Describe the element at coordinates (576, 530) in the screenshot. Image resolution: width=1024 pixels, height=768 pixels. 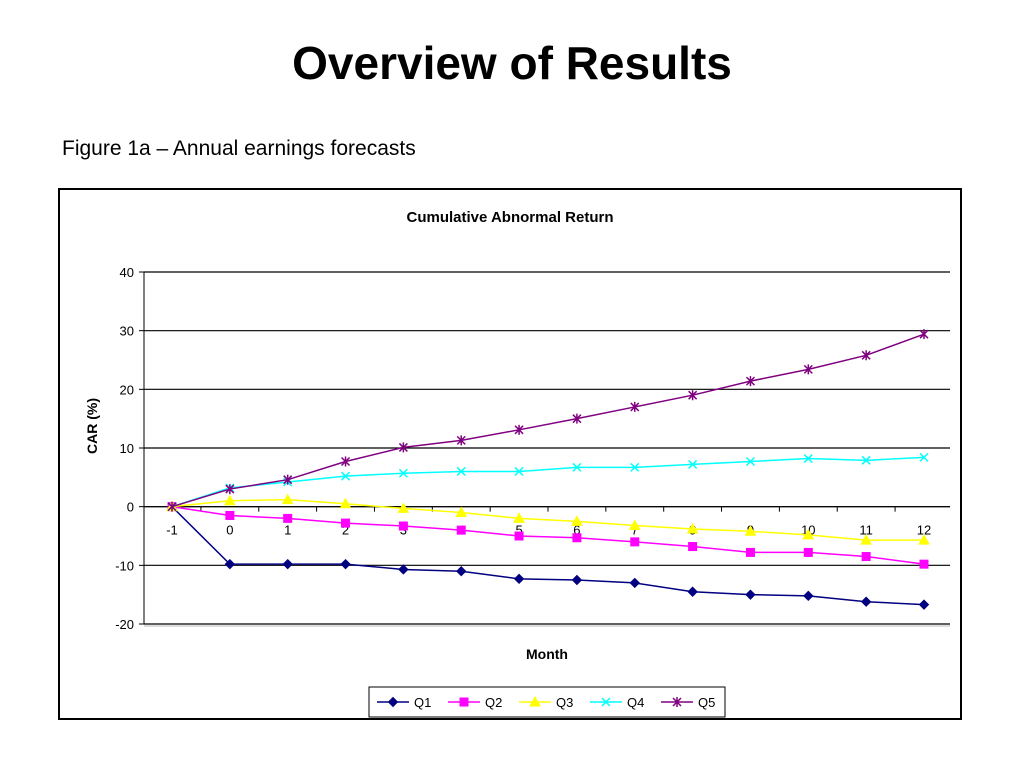
I see `x-tick-label: 6` at that location.